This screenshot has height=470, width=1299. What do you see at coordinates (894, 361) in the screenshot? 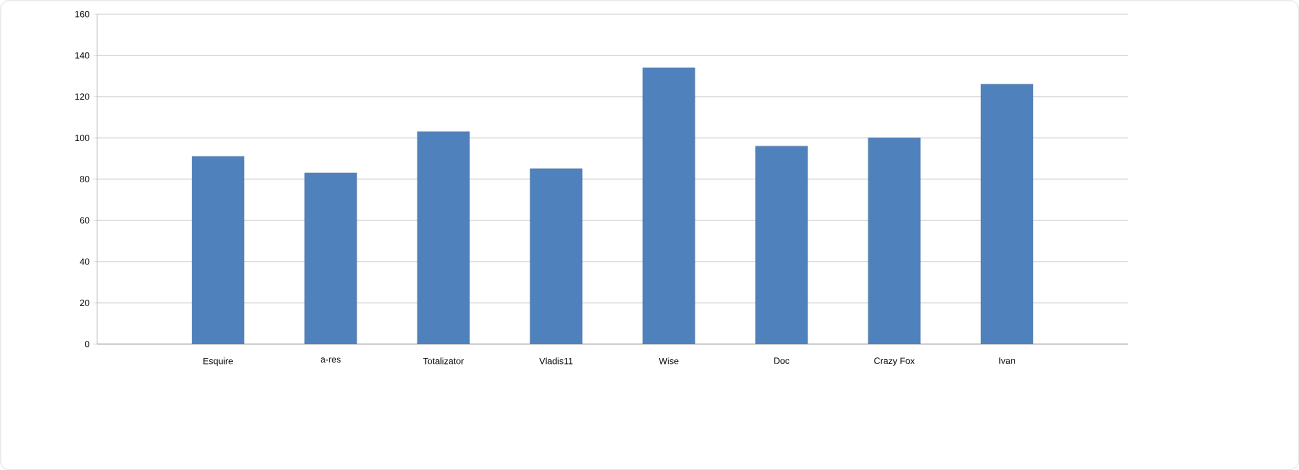
I see `x-tick-label: Crazy Fox` at bounding box center [894, 361].